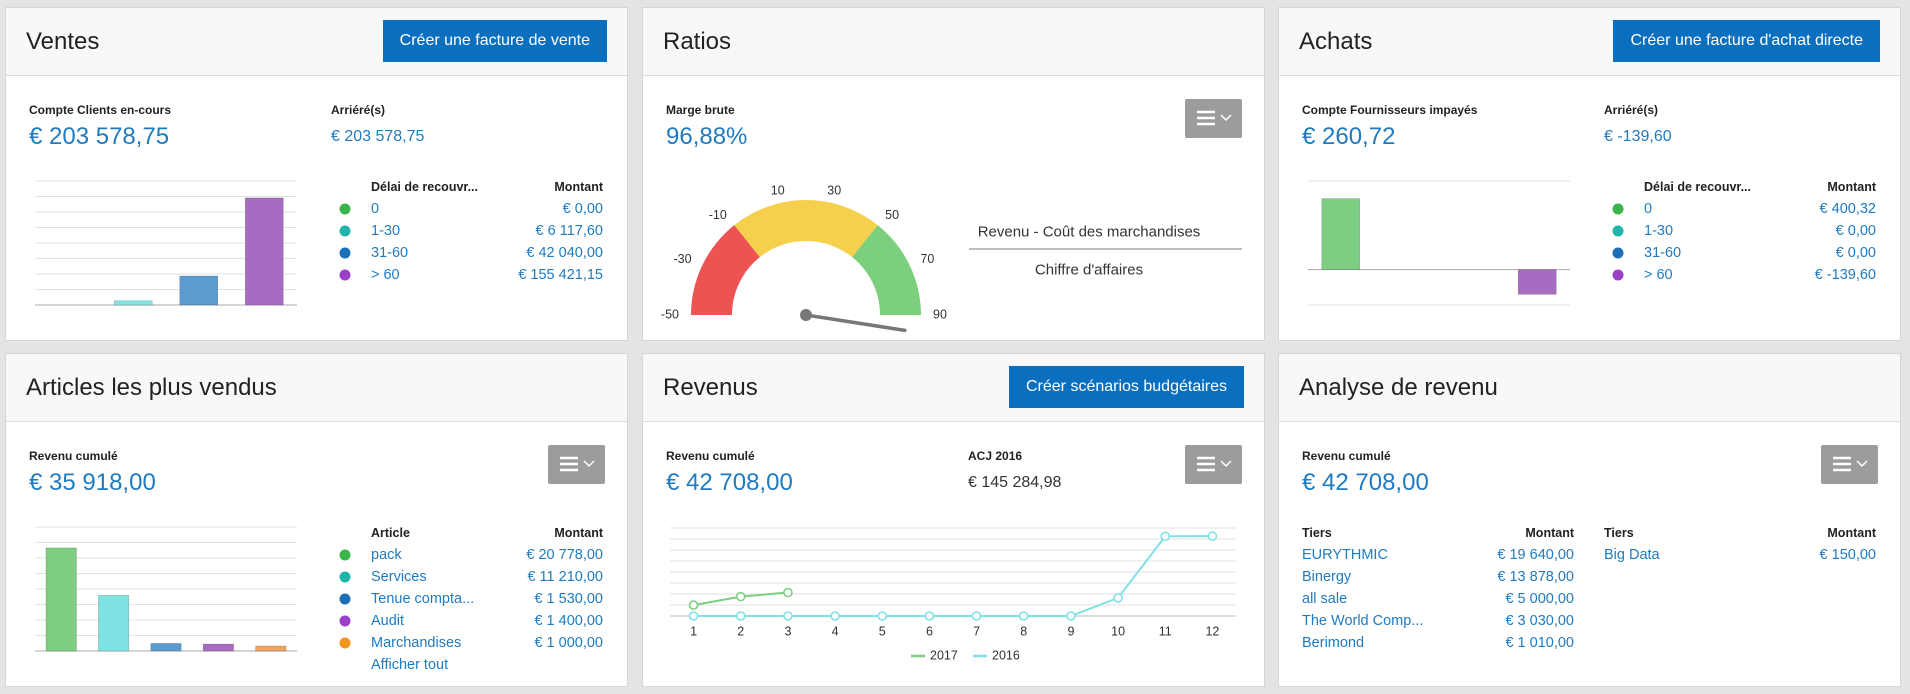  What do you see at coordinates (1659, 231) in the screenshot?
I see `row-label: 1-30` at bounding box center [1659, 231].